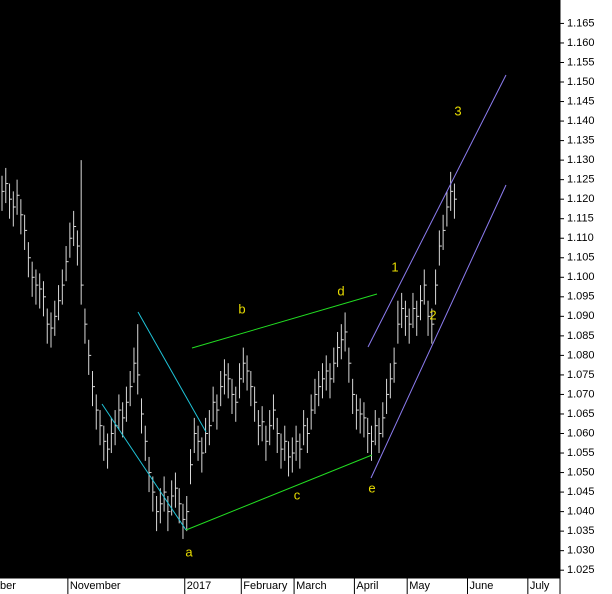 This screenshot has height=594, width=612. What do you see at coordinates (581, 160) in the screenshot?
I see `y-tick-label: 1.130` at bounding box center [581, 160].